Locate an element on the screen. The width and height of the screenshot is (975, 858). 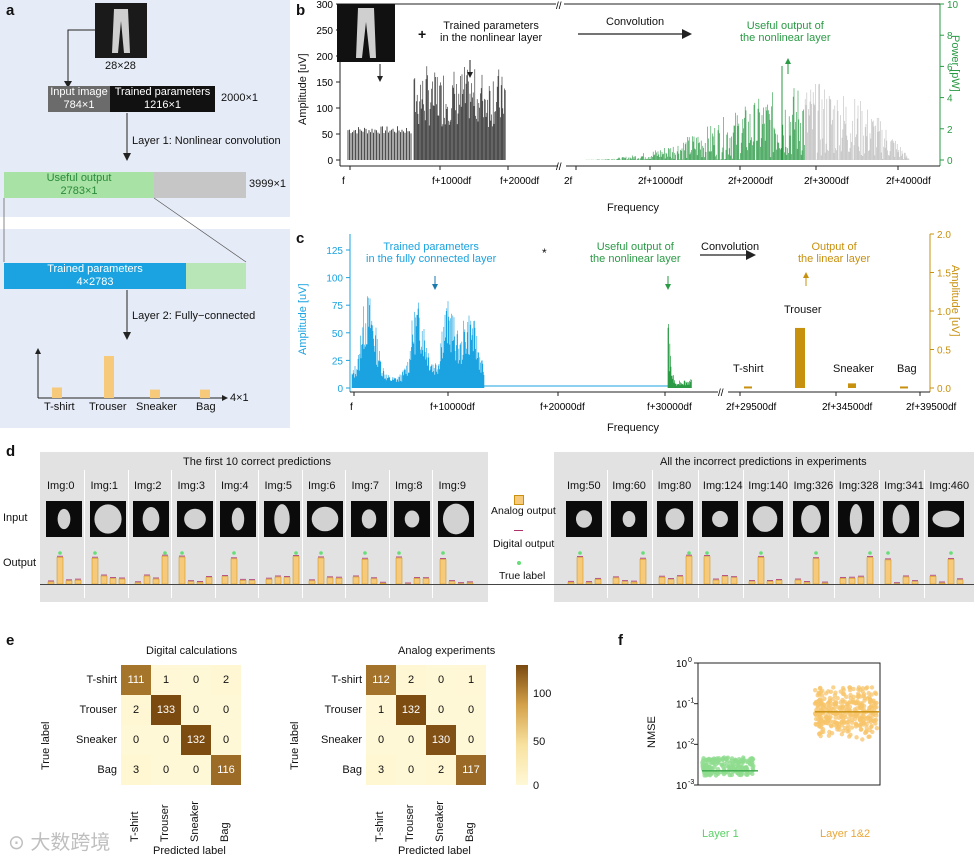
d-img-label: Img:7 is located at coordinates (365, 486).